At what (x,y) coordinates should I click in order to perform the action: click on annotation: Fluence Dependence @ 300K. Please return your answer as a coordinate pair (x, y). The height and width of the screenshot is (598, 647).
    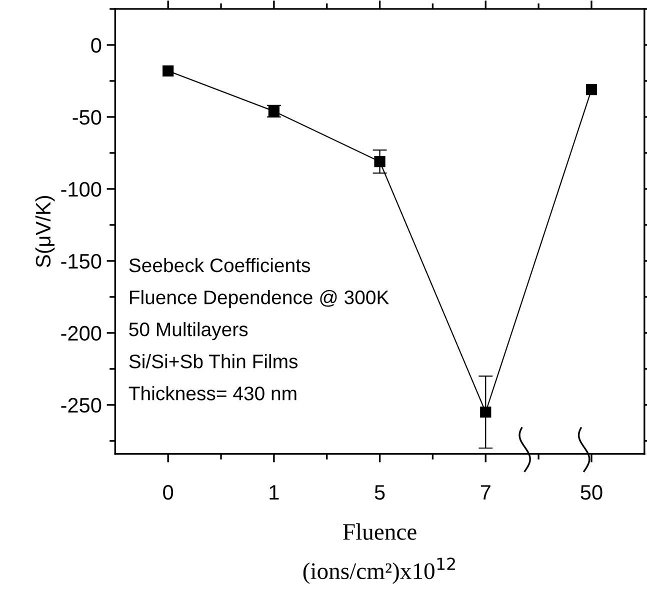
    Looking at the image, I should click on (259, 299).